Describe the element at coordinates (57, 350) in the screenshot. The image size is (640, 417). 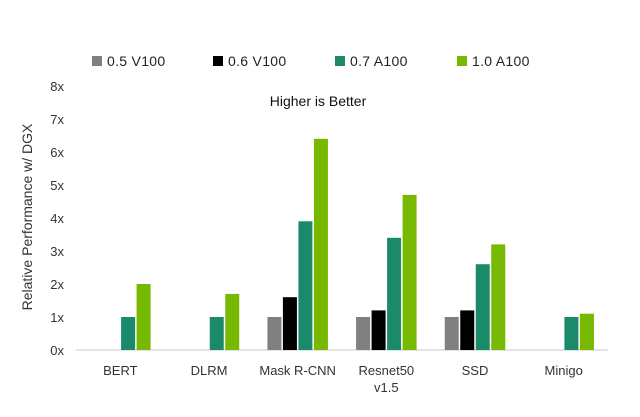
I see `y-tick-label: 0x` at that location.